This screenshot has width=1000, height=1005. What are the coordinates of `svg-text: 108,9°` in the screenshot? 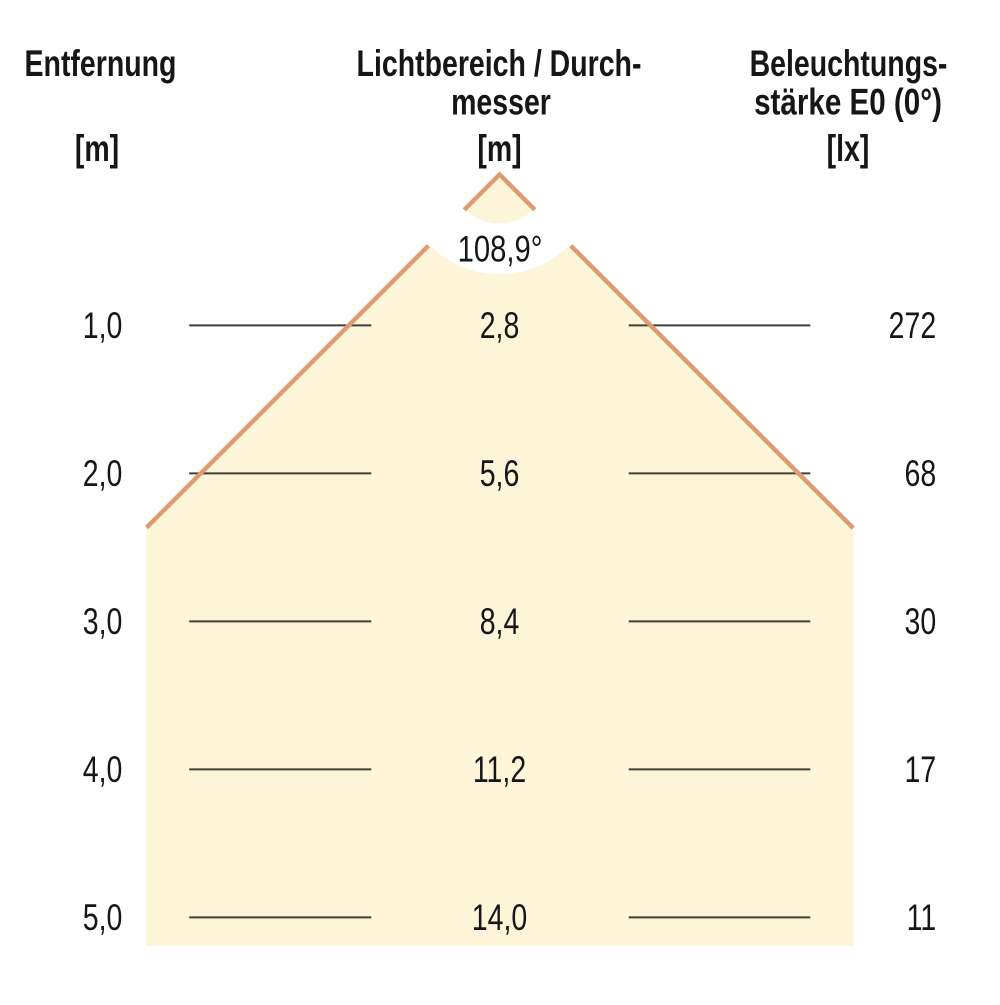 It's located at (500, 249).